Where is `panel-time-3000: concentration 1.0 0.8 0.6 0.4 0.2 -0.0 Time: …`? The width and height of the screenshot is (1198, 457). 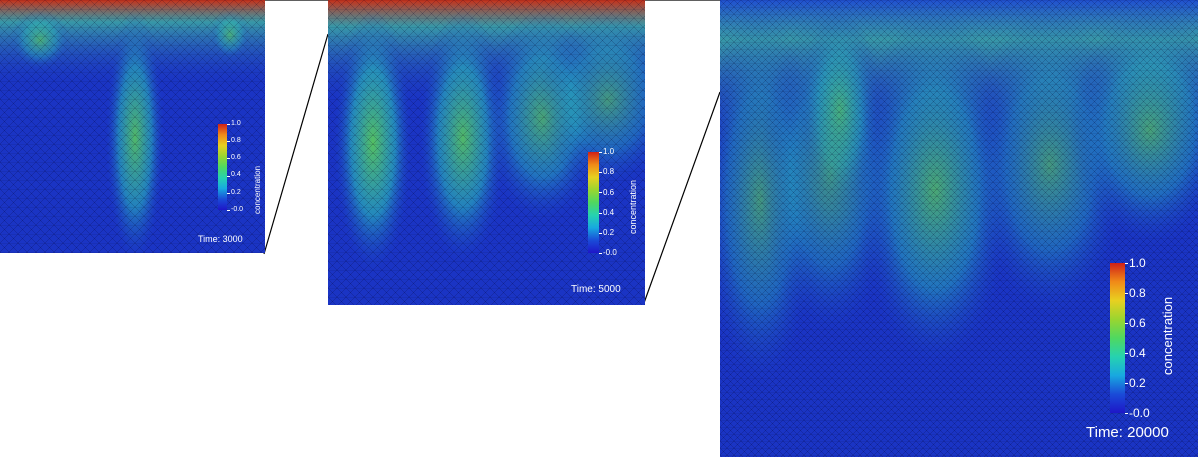
panel-time-3000: concentration 1.0 0.8 0.6 0.4 0.2 -0.0 Time: … is located at coordinates (132, 126).